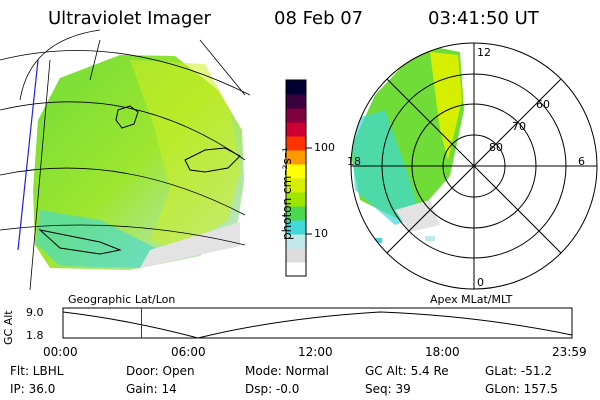 This screenshot has width=600, height=400. What do you see at coordinates (442, 352) in the screenshot?
I see `time-tick-1800: 18:00` at bounding box center [442, 352].